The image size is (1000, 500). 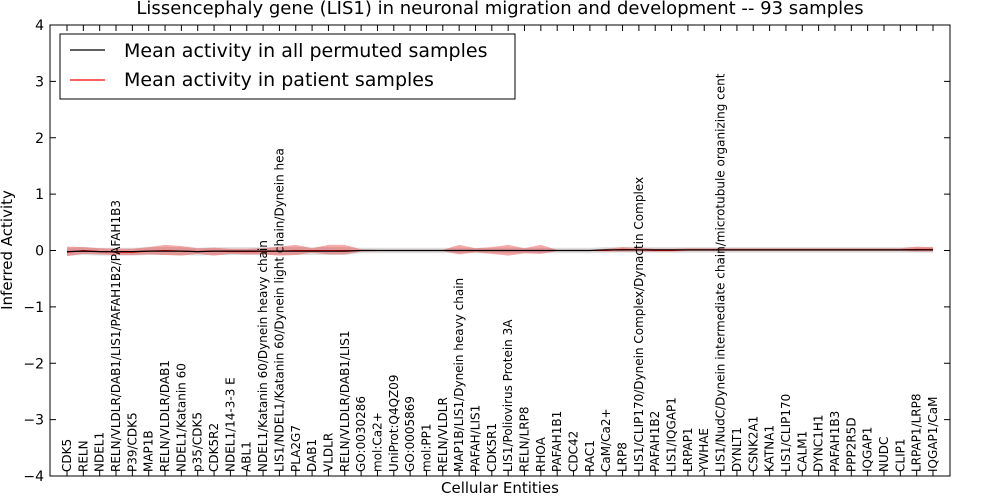 What do you see at coordinates (33, 477) in the screenshot?
I see `y-tick-label: −4` at bounding box center [33, 477].